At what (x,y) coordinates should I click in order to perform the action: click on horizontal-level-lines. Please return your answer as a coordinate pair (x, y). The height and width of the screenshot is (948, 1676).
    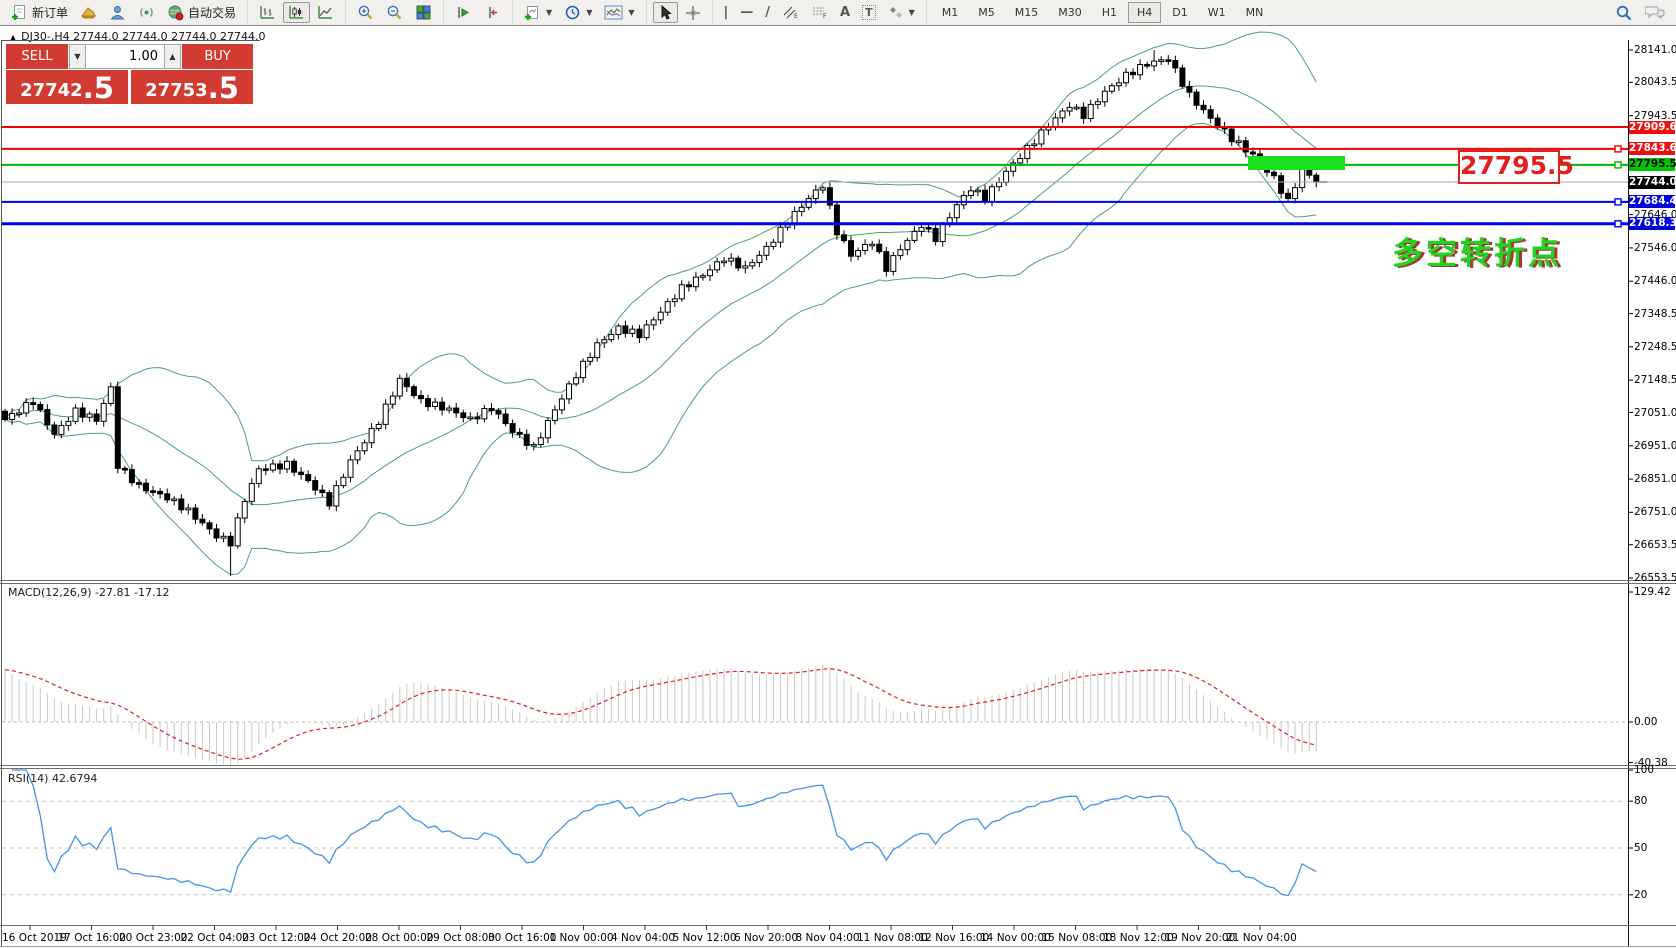
    Looking at the image, I should click on (815, 177).